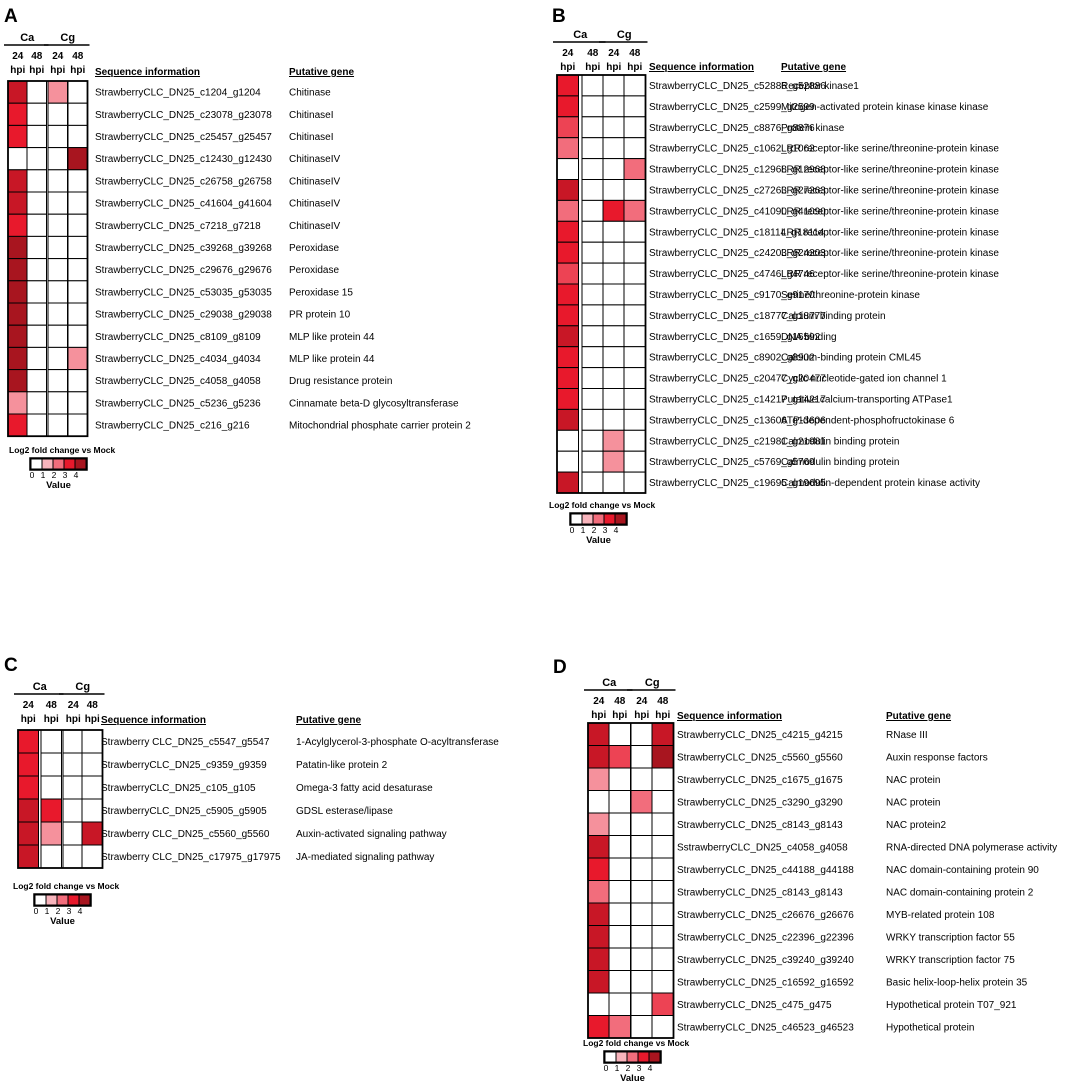 This screenshot has height=1088, width=1079. I want to click on legend-tick: 0, so click(36, 911).